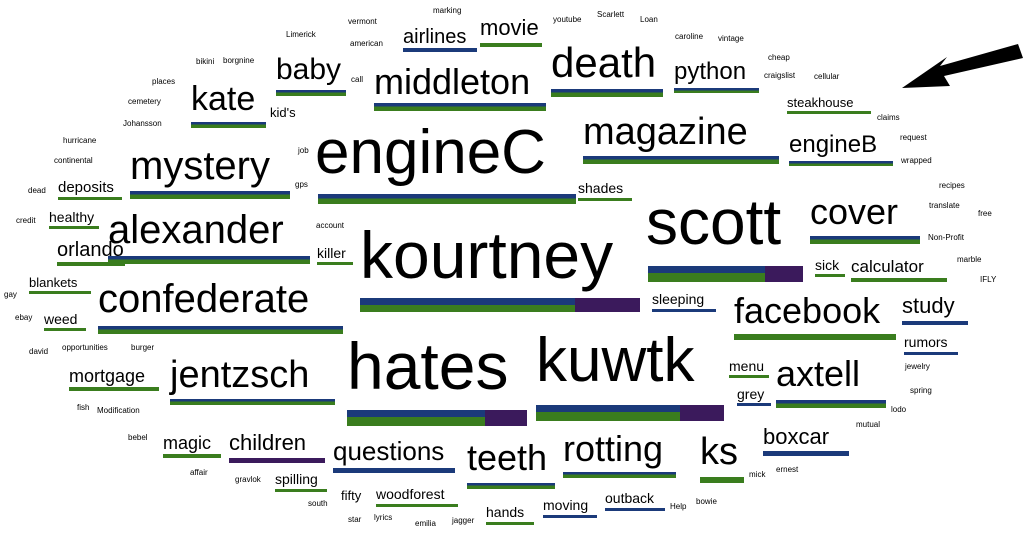  What do you see at coordinates (303, 150) in the screenshot?
I see `word-job: job` at bounding box center [303, 150].